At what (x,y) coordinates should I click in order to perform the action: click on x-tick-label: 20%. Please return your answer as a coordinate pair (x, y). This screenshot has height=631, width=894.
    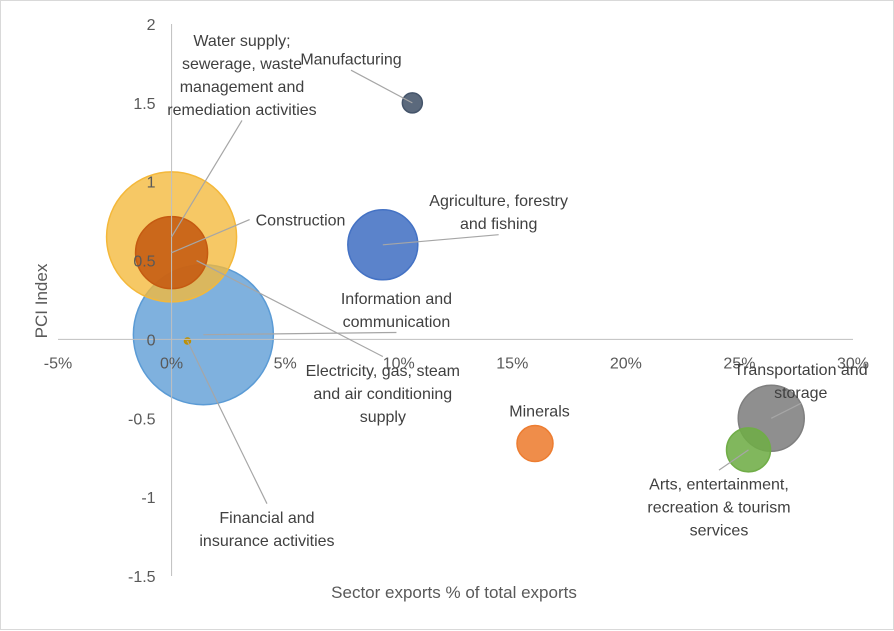
    Looking at the image, I should click on (626, 363).